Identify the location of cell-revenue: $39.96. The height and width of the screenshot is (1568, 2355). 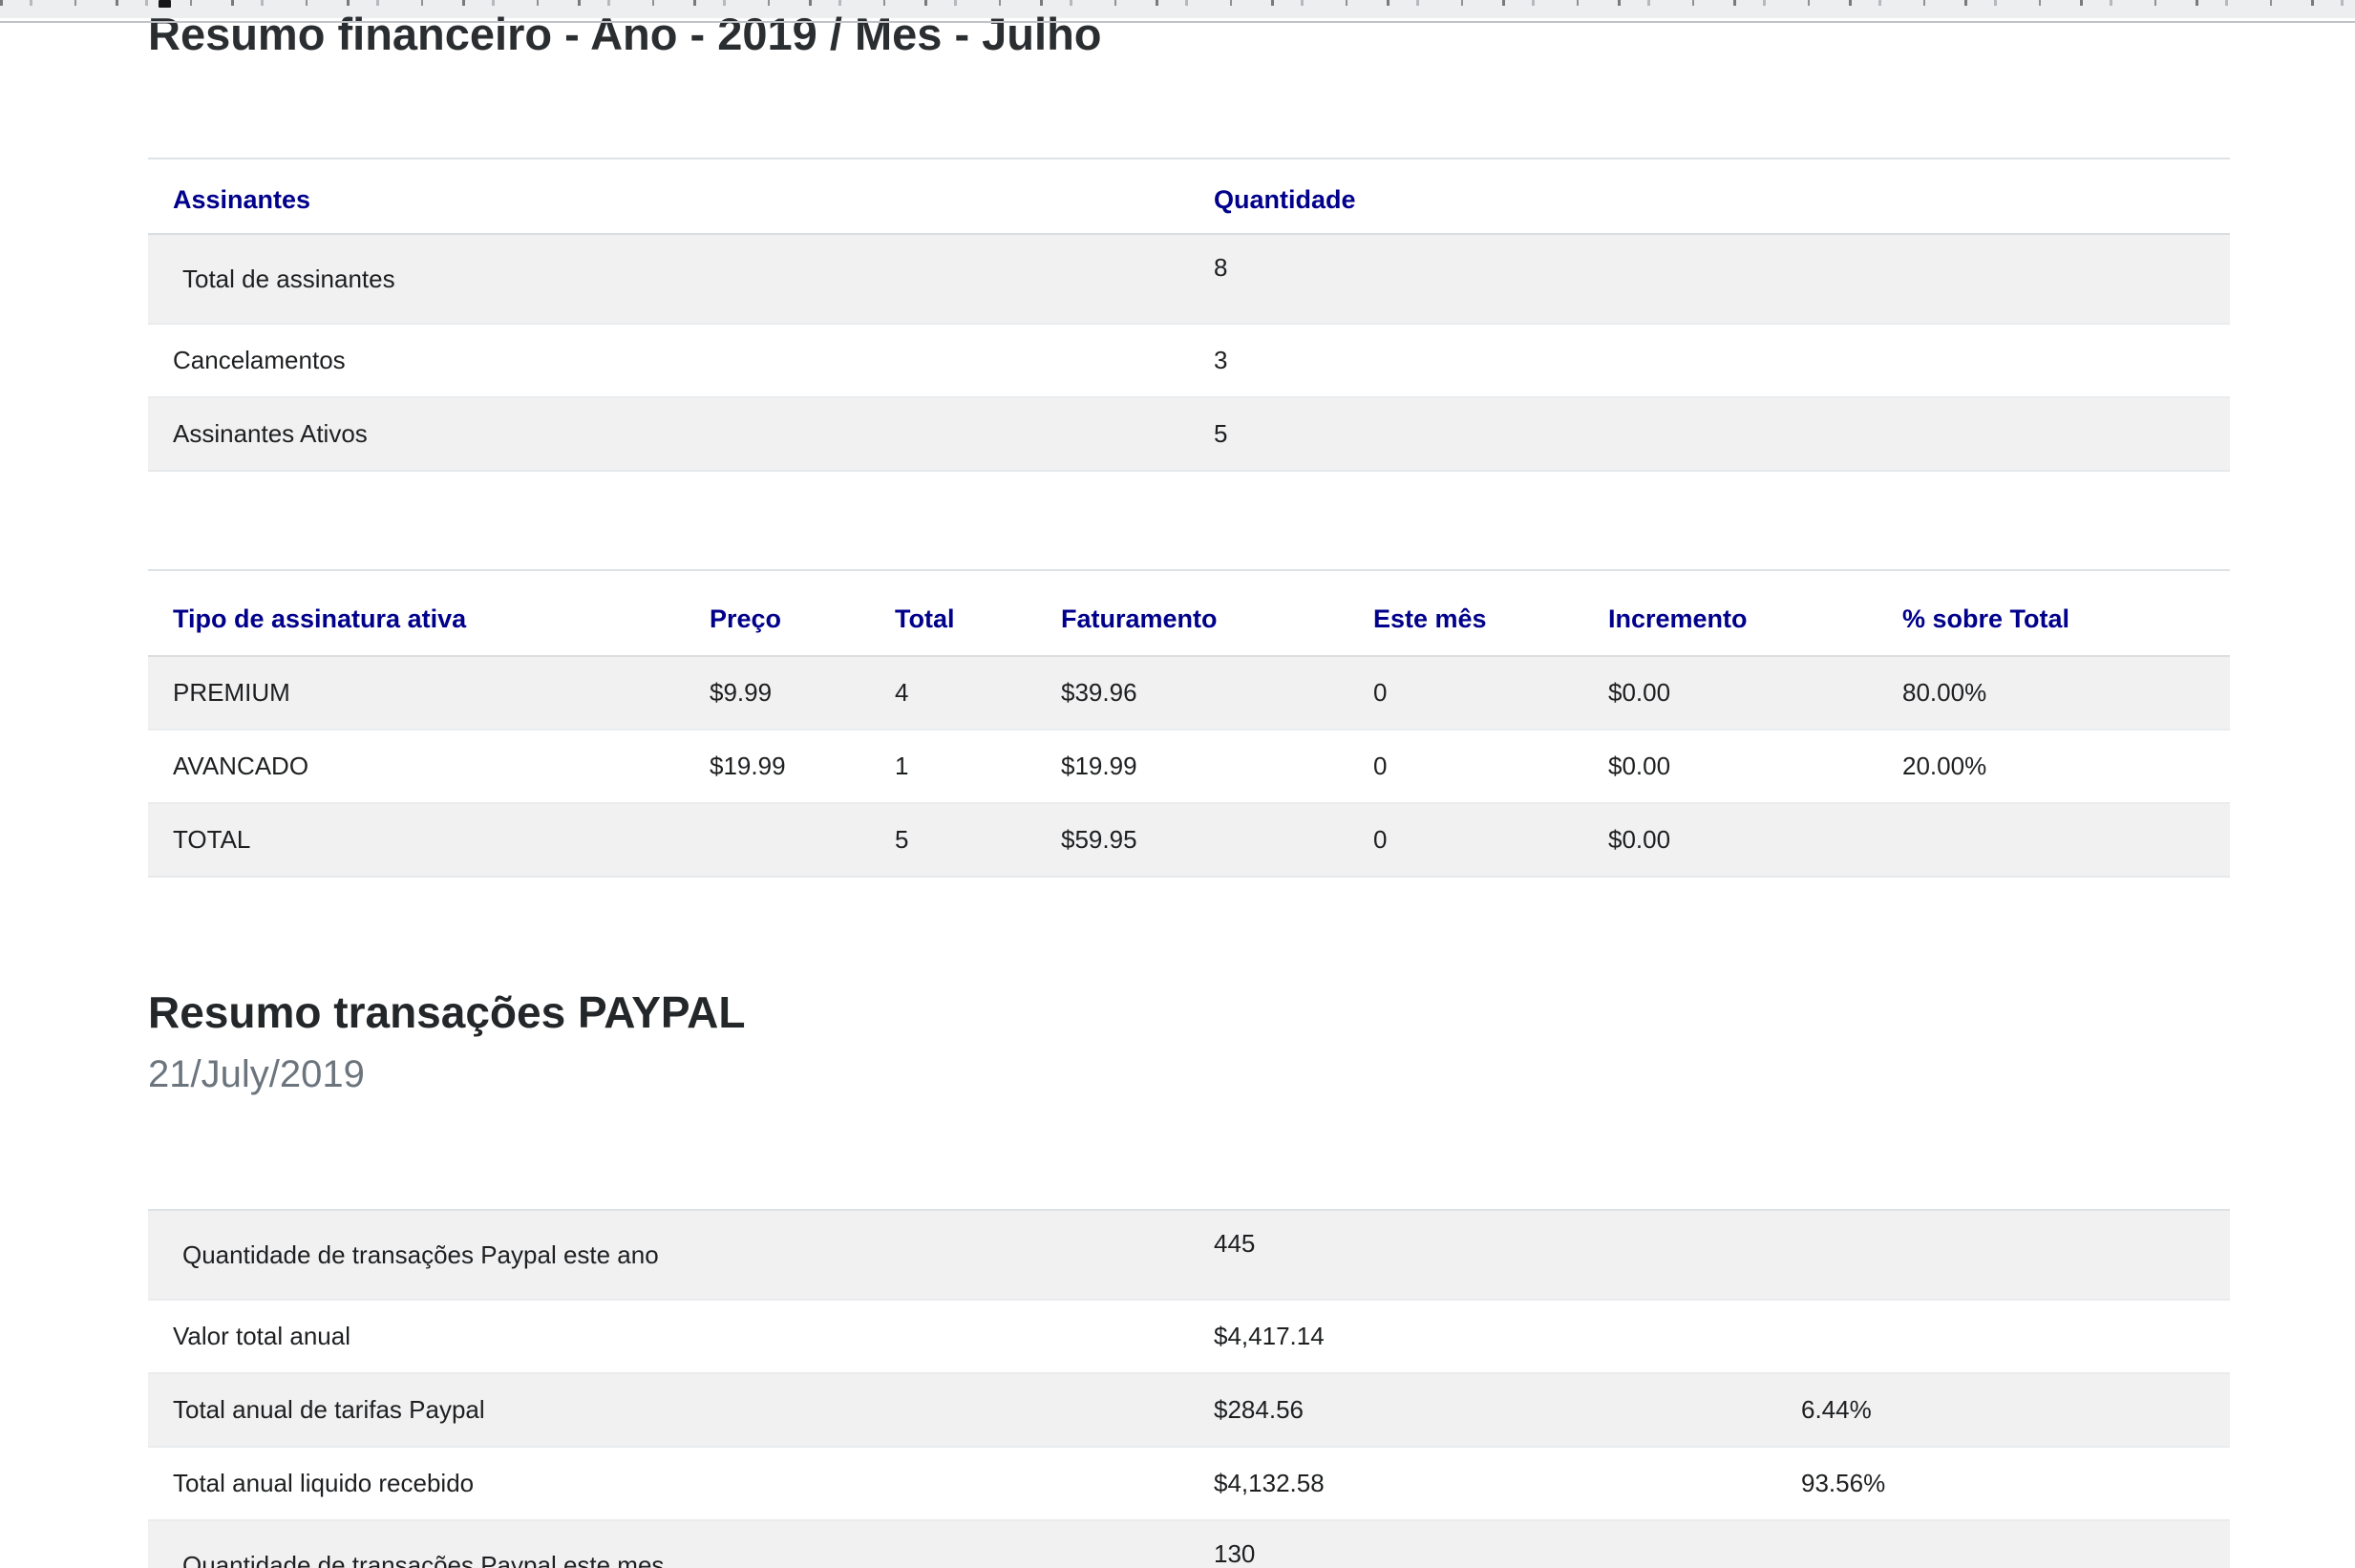
(1099, 692).